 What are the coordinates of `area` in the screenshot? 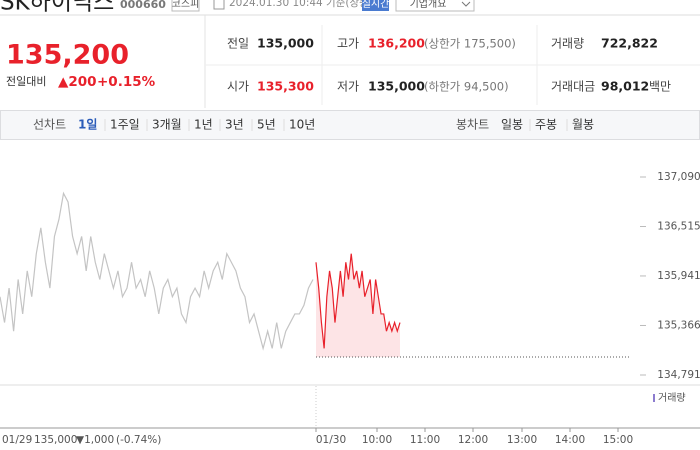 It's located at (358, 305).